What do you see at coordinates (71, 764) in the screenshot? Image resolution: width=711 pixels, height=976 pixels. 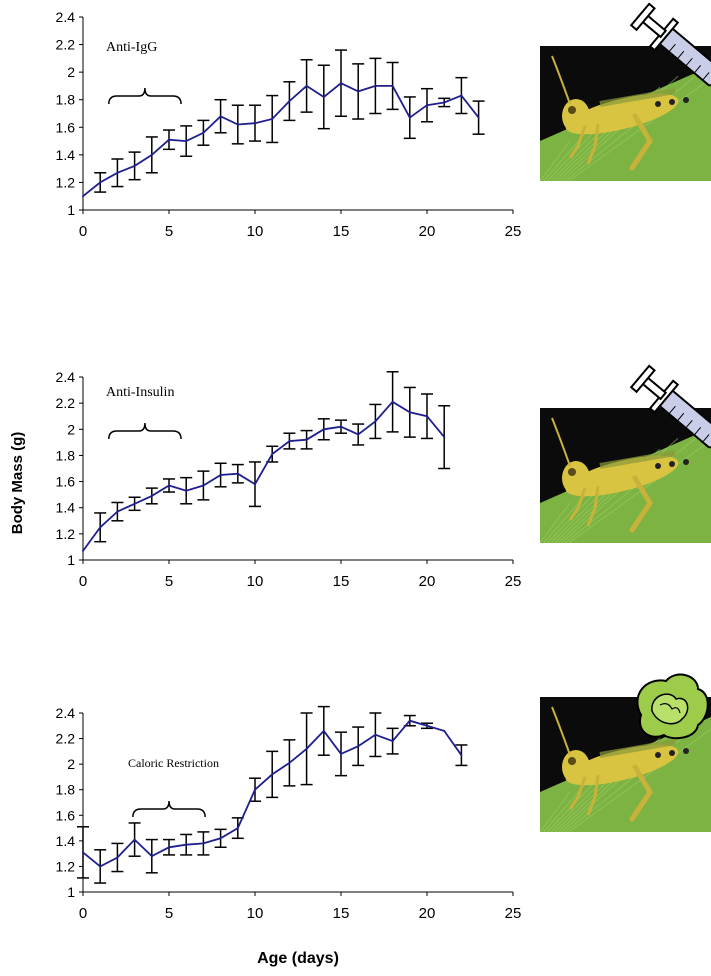 I see `y-tick-label: 2` at bounding box center [71, 764].